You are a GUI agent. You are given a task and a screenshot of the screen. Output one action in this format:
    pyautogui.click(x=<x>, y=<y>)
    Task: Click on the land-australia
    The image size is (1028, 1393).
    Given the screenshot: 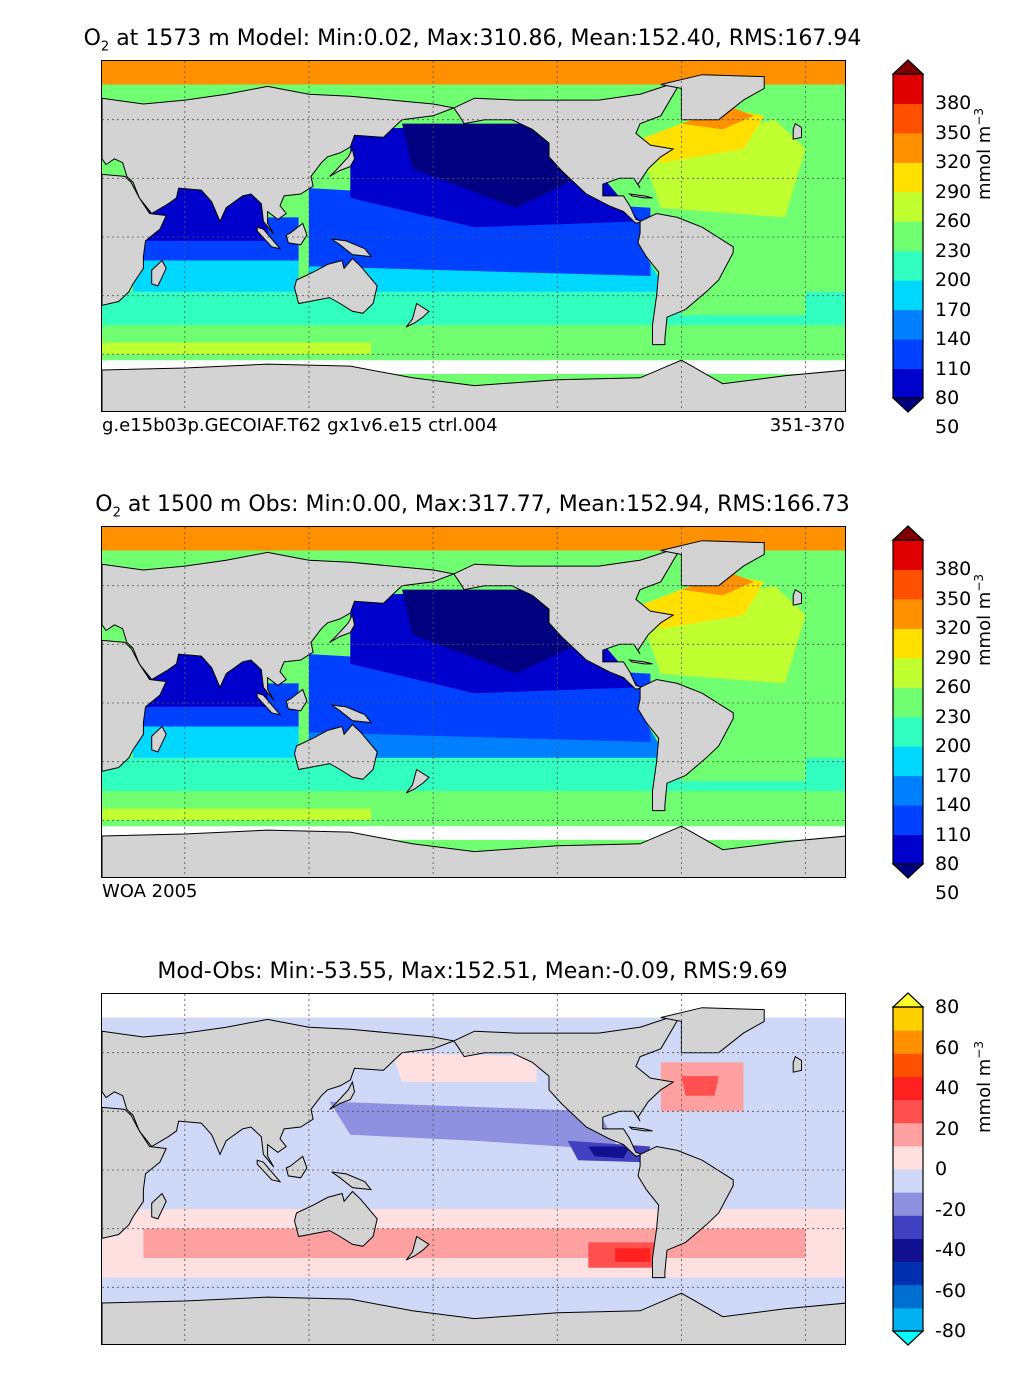 What is the action you would take?
    pyautogui.click(x=335, y=1218)
    